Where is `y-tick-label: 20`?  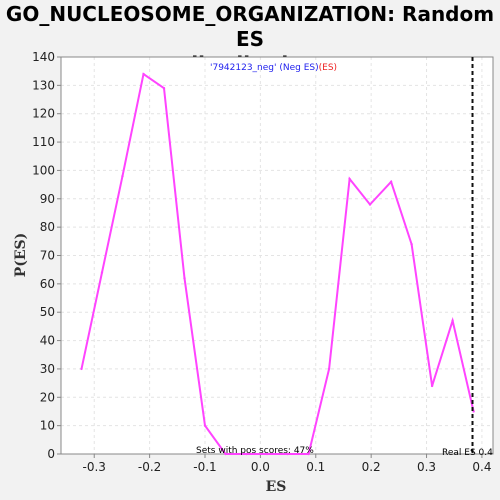
y-tick-label: 20 is located at coordinates (47, 397).